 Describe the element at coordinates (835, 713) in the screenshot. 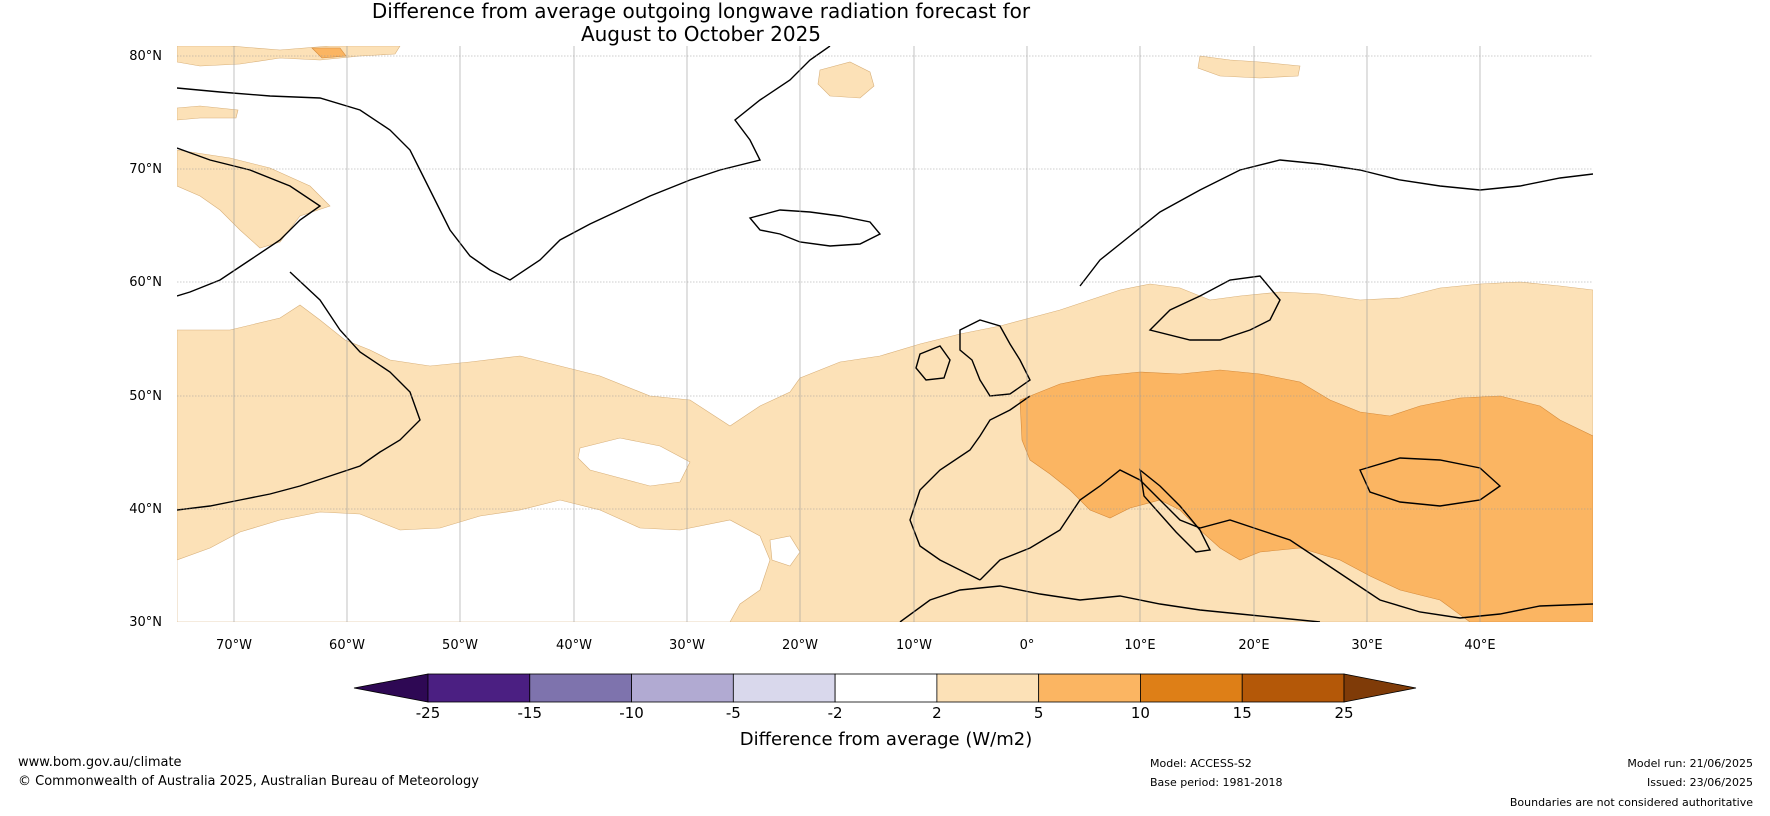

I see `colorbar-tick-label: -2` at that location.